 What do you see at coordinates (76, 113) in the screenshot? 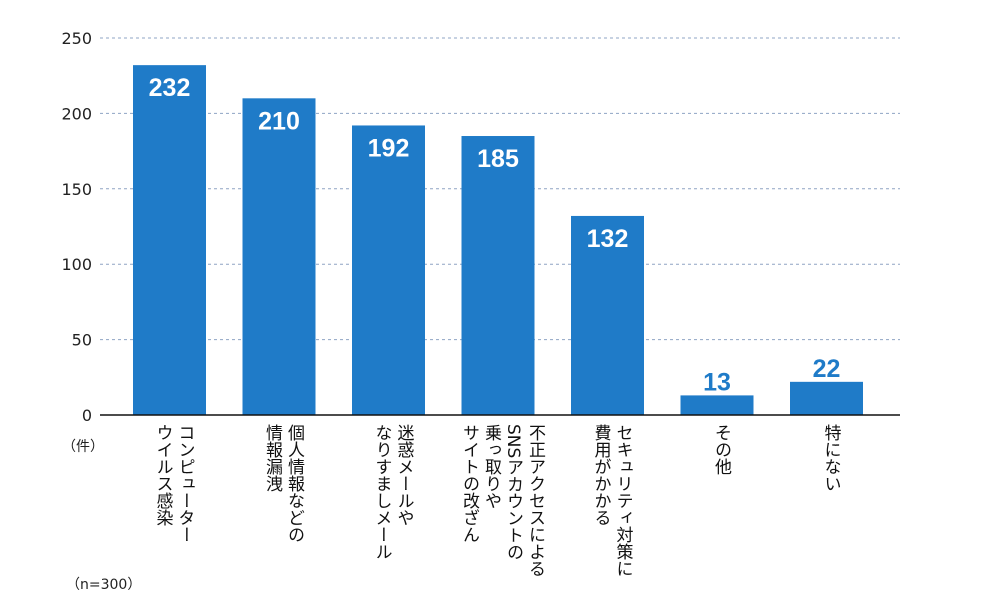
I see `y-tick-label: 200` at bounding box center [76, 113].